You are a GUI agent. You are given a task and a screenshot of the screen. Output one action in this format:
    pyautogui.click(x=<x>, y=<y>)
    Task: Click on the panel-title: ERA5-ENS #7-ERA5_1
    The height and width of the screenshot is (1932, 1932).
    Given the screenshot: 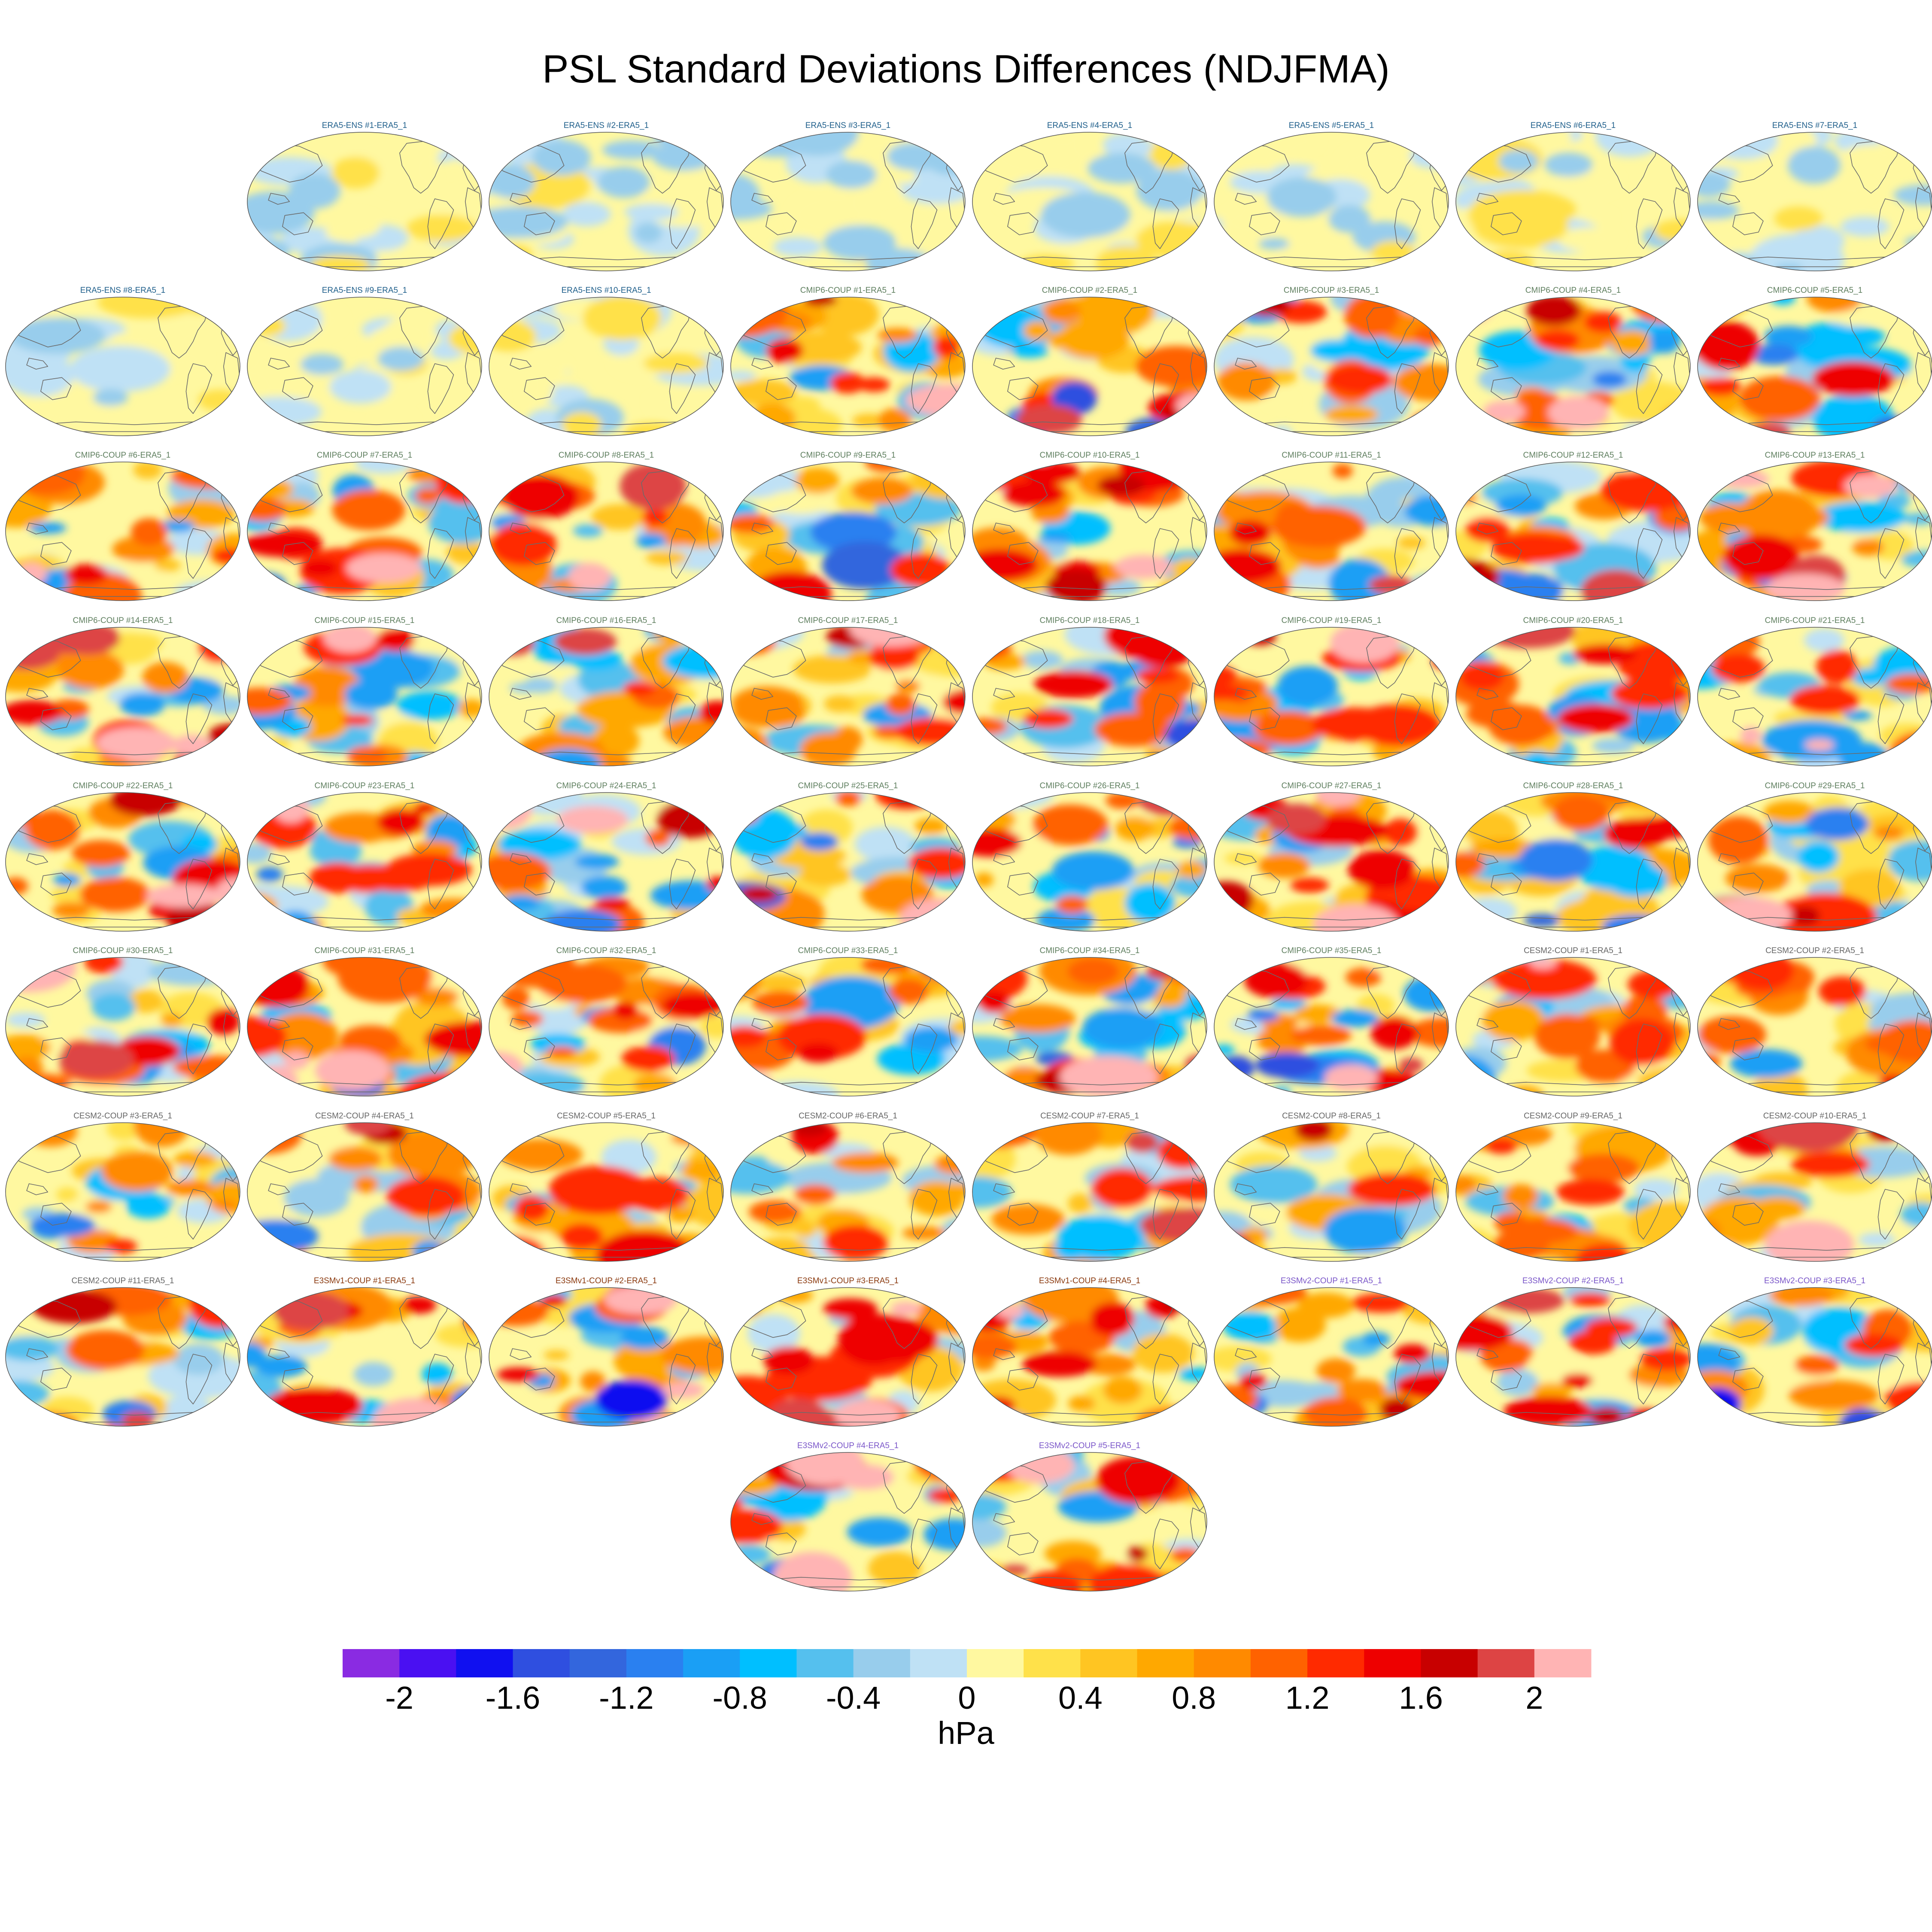 What is the action you would take?
    pyautogui.click(x=1815, y=126)
    